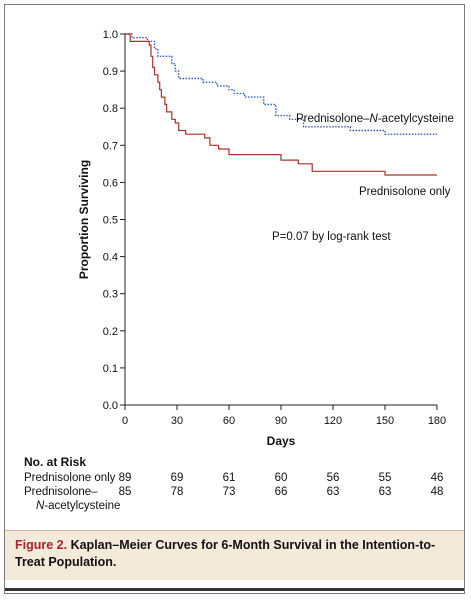 This screenshot has height=600, width=471. I want to click on risk-value: 46, so click(437, 478).